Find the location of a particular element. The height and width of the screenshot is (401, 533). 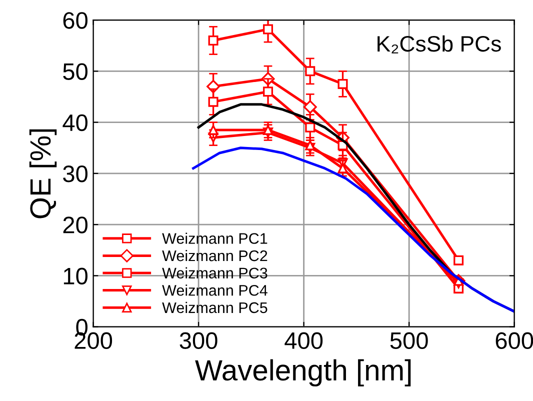

y-tick-label: 50 is located at coordinates (75, 71).